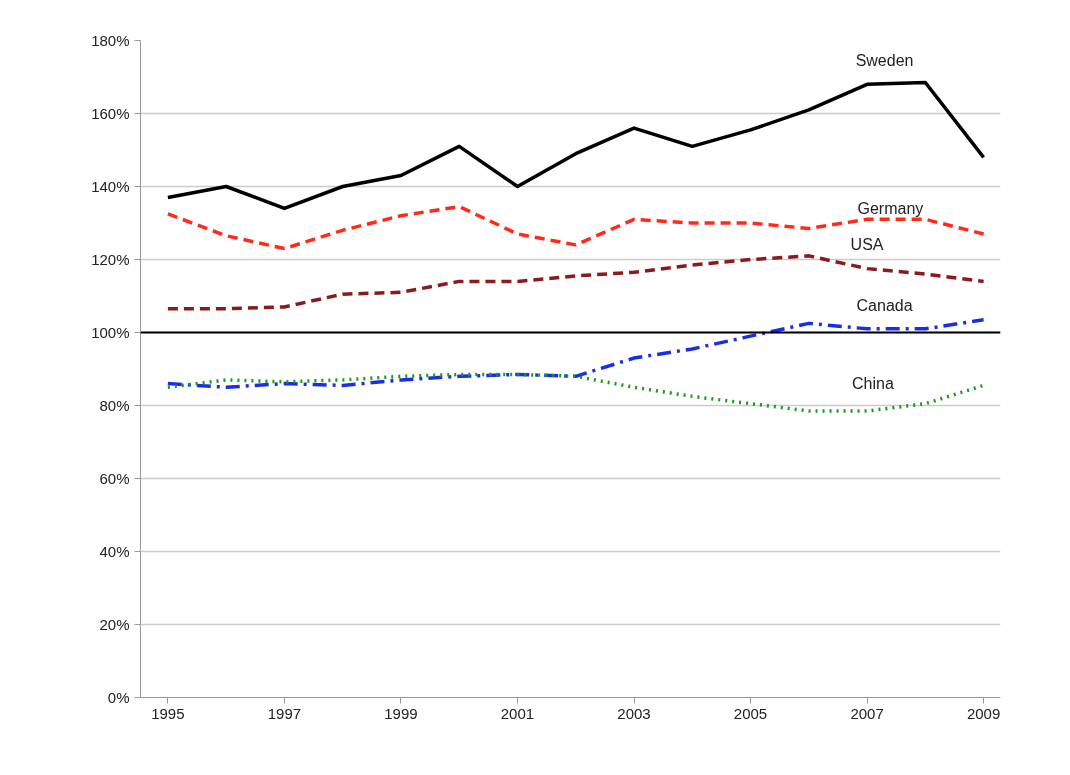 The height and width of the screenshot is (775, 1070). What do you see at coordinates (114, 478) in the screenshot?
I see `y-tick-label: 60%` at bounding box center [114, 478].